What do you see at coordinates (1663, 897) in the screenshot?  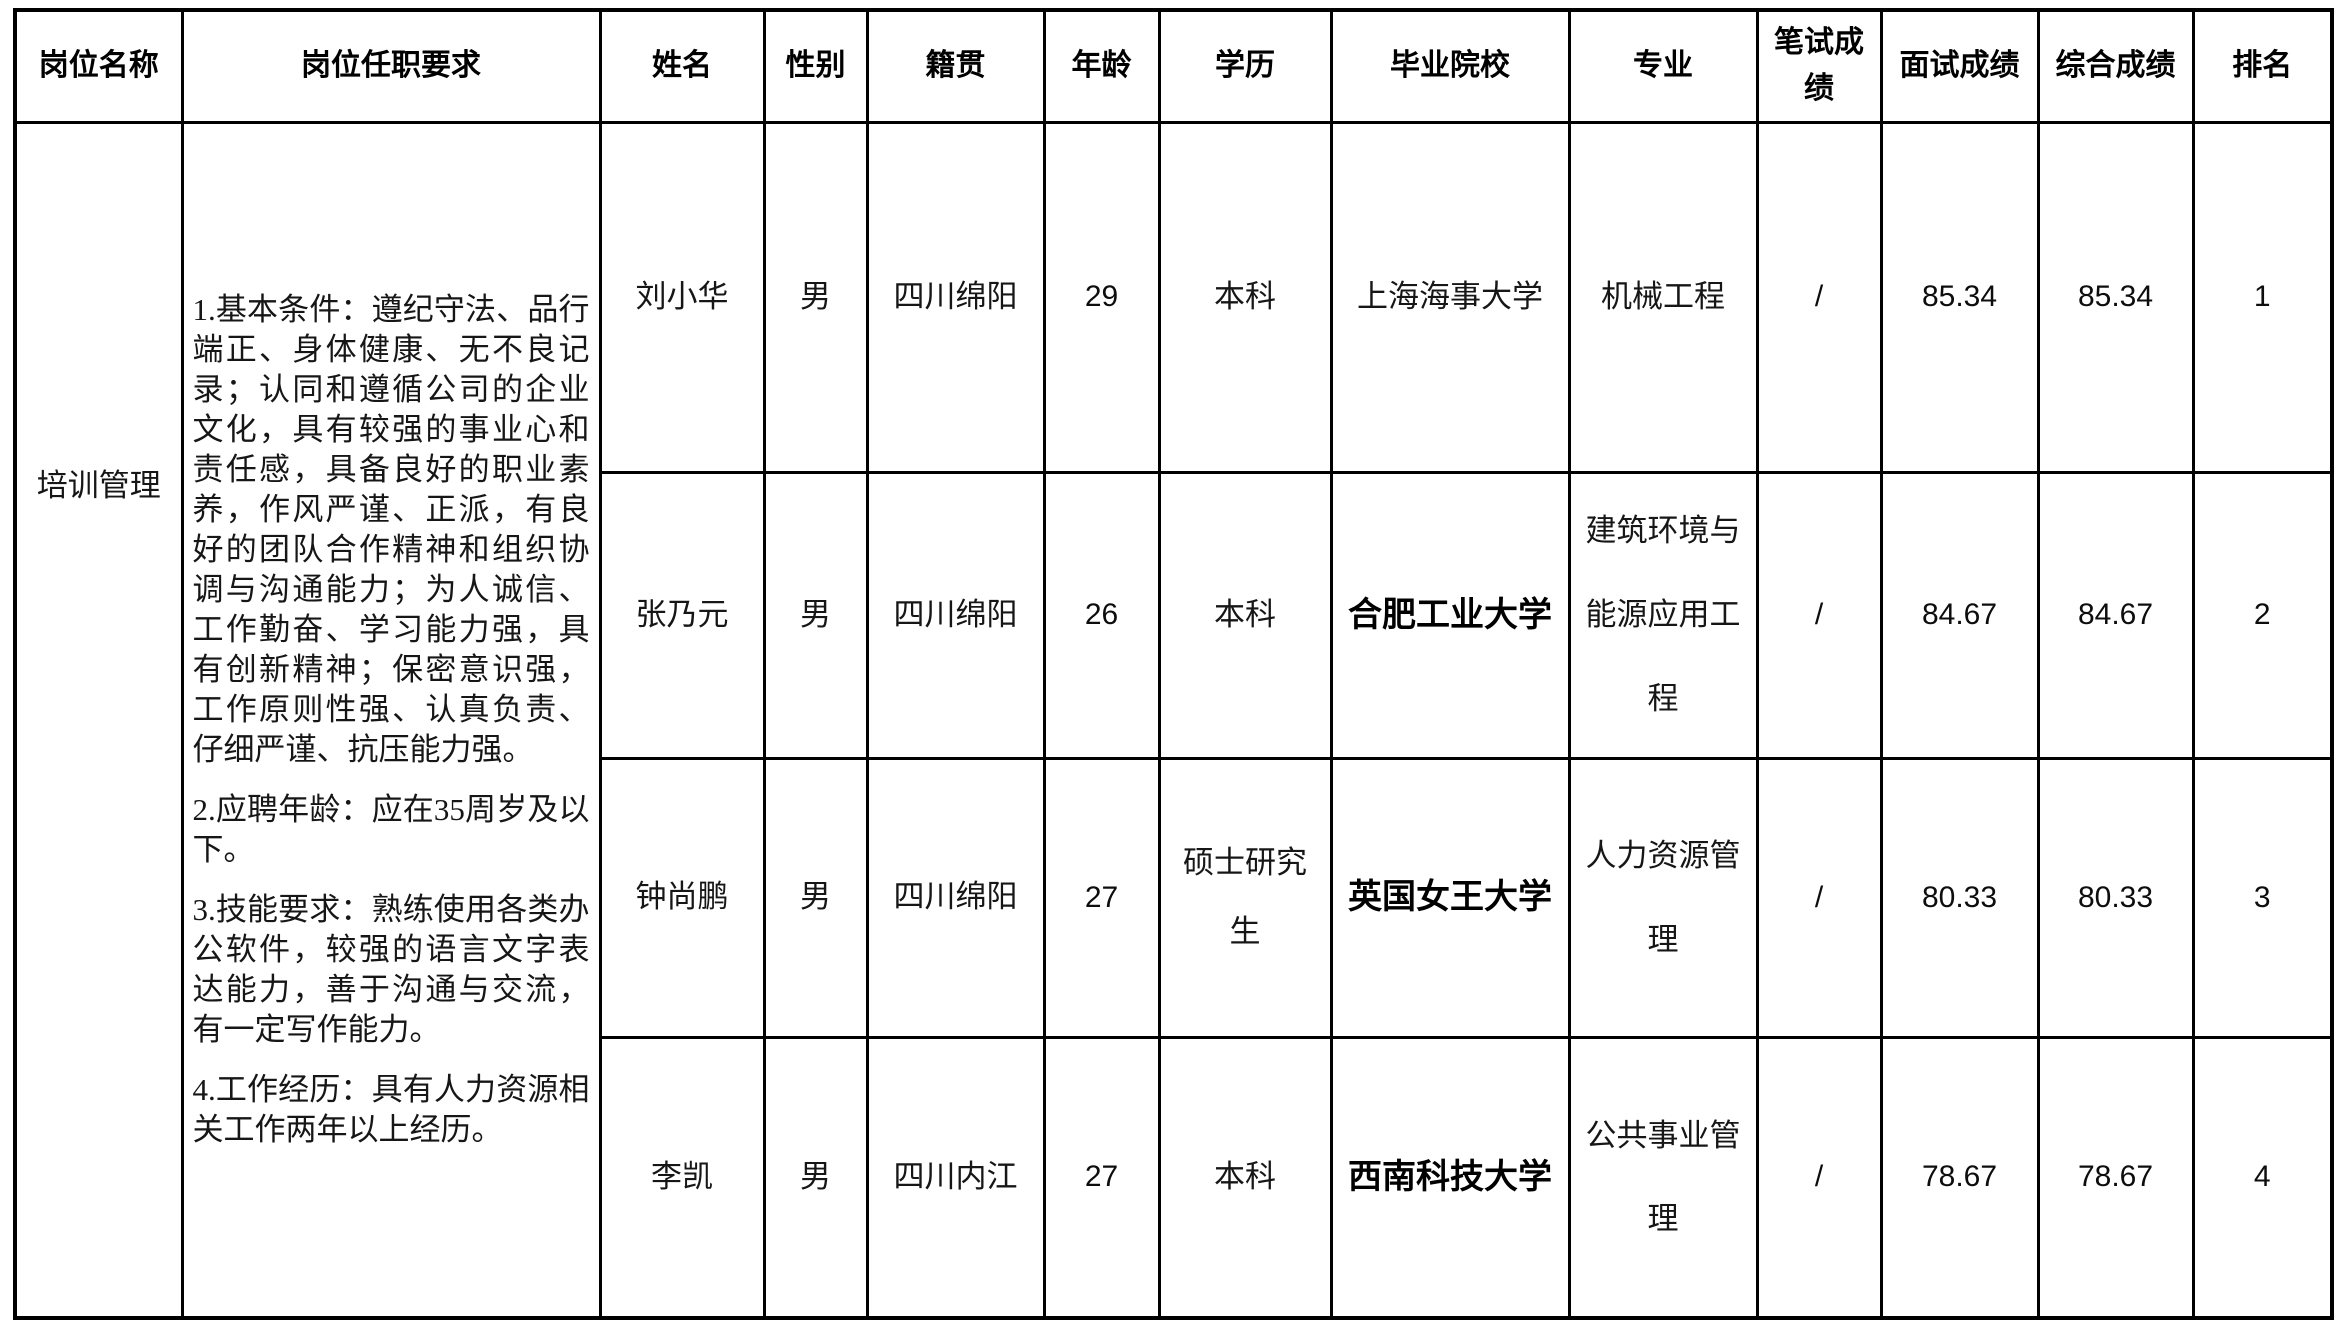 I see `cell-major: 人力资源管理` at bounding box center [1663, 897].